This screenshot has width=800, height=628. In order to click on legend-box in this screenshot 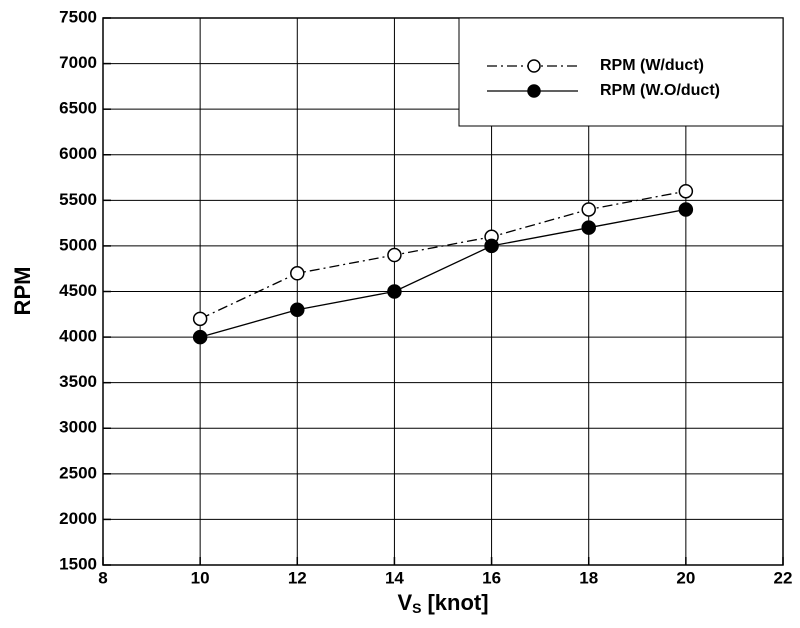, I will do `click(621, 72)`.